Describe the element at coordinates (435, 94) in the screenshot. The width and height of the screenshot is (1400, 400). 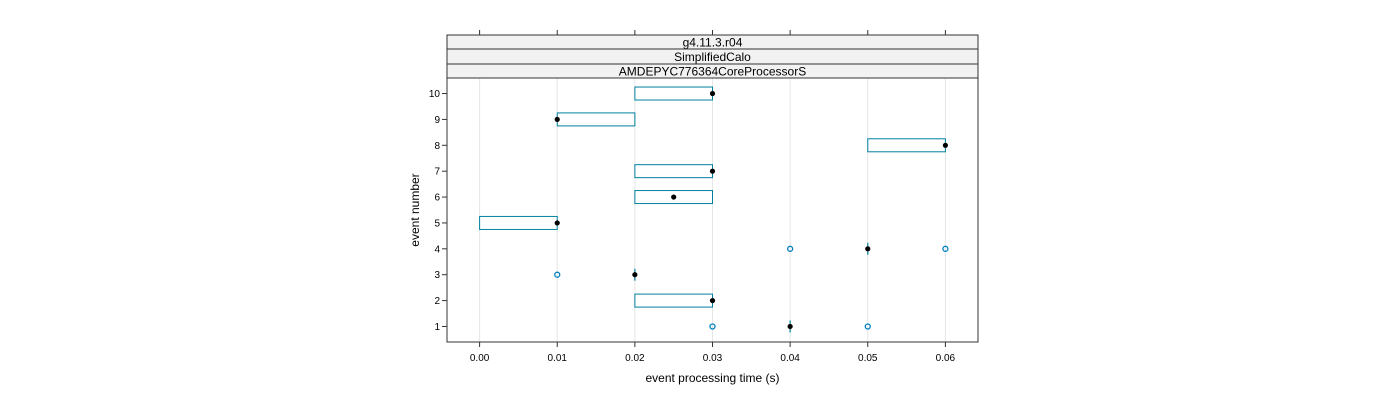
I see `y-tick-label: 10` at that location.